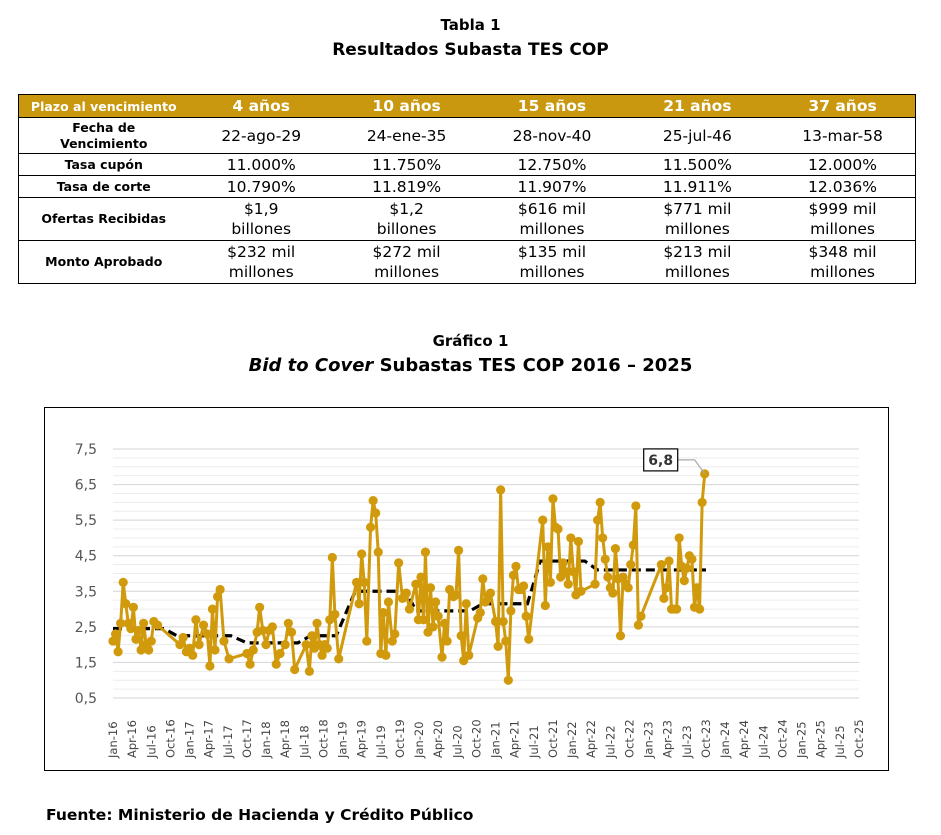 The height and width of the screenshot is (835, 941). Describe the element at coordinates (697, 262) in the screenshot. I see `table-cell: $213 mil millones` at that location.